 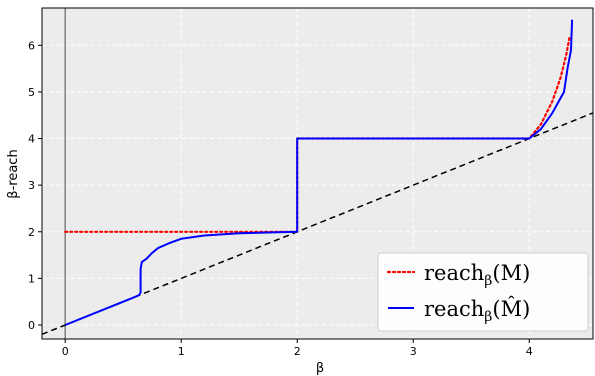 What do you see at coordinates (529, 351) in the screenshot?
I see `x-tick-label: 4` at bounding box center [529, 351].